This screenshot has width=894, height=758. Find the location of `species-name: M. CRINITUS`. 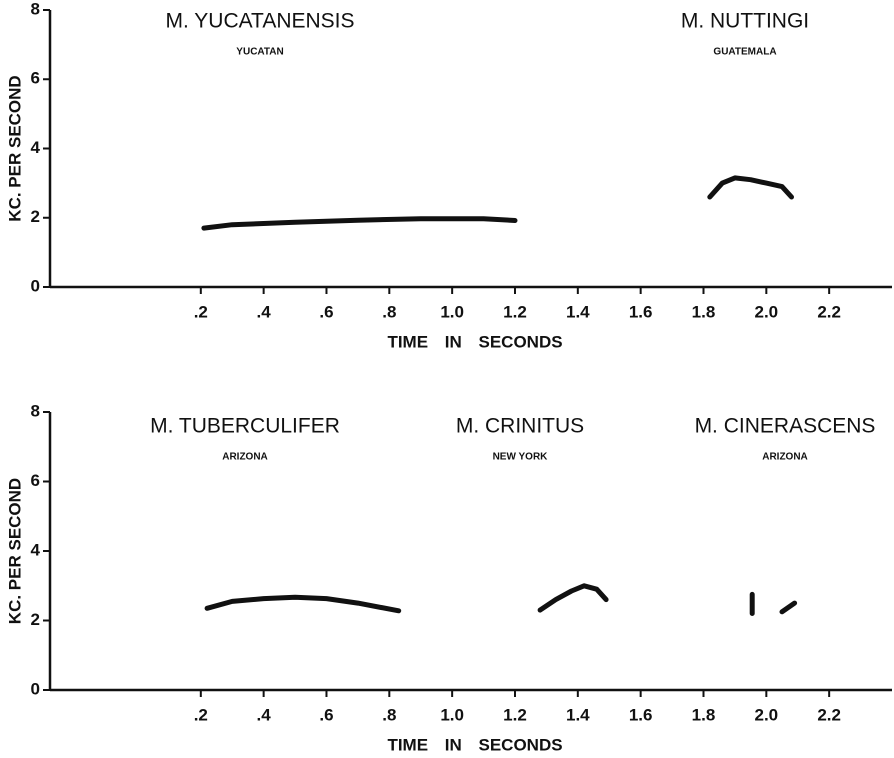

species-name: M. CRINITUS is located at coordinates (520, 426).